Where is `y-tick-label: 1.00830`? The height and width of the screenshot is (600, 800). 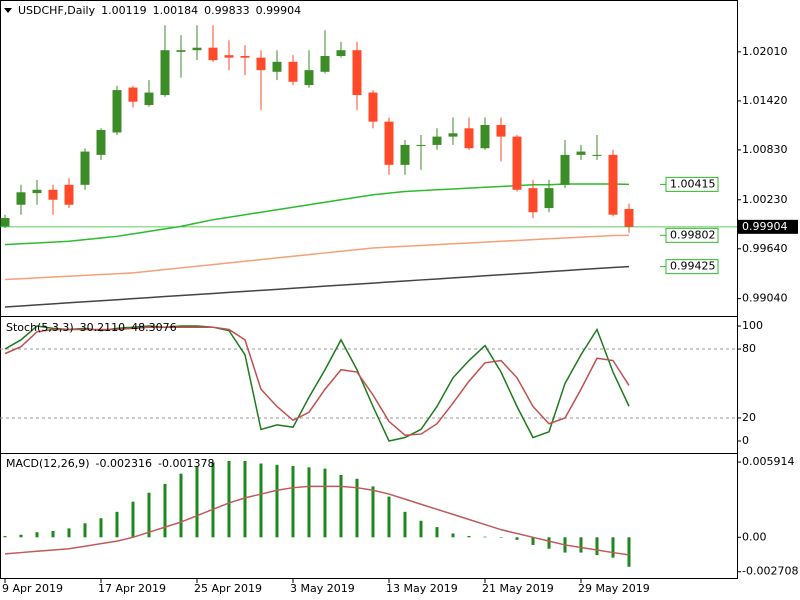
y-tick-label: 1.00830 is located at coordinates (765, 149).